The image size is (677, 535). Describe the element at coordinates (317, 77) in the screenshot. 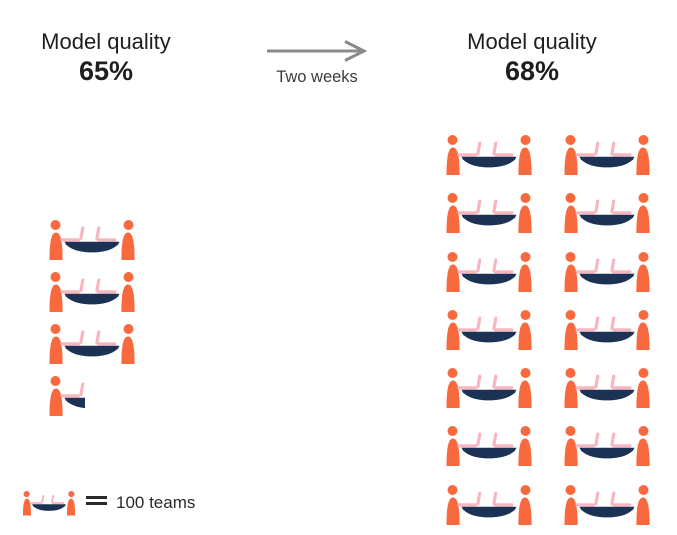

I see `transition-label: Two weeks` at that location.